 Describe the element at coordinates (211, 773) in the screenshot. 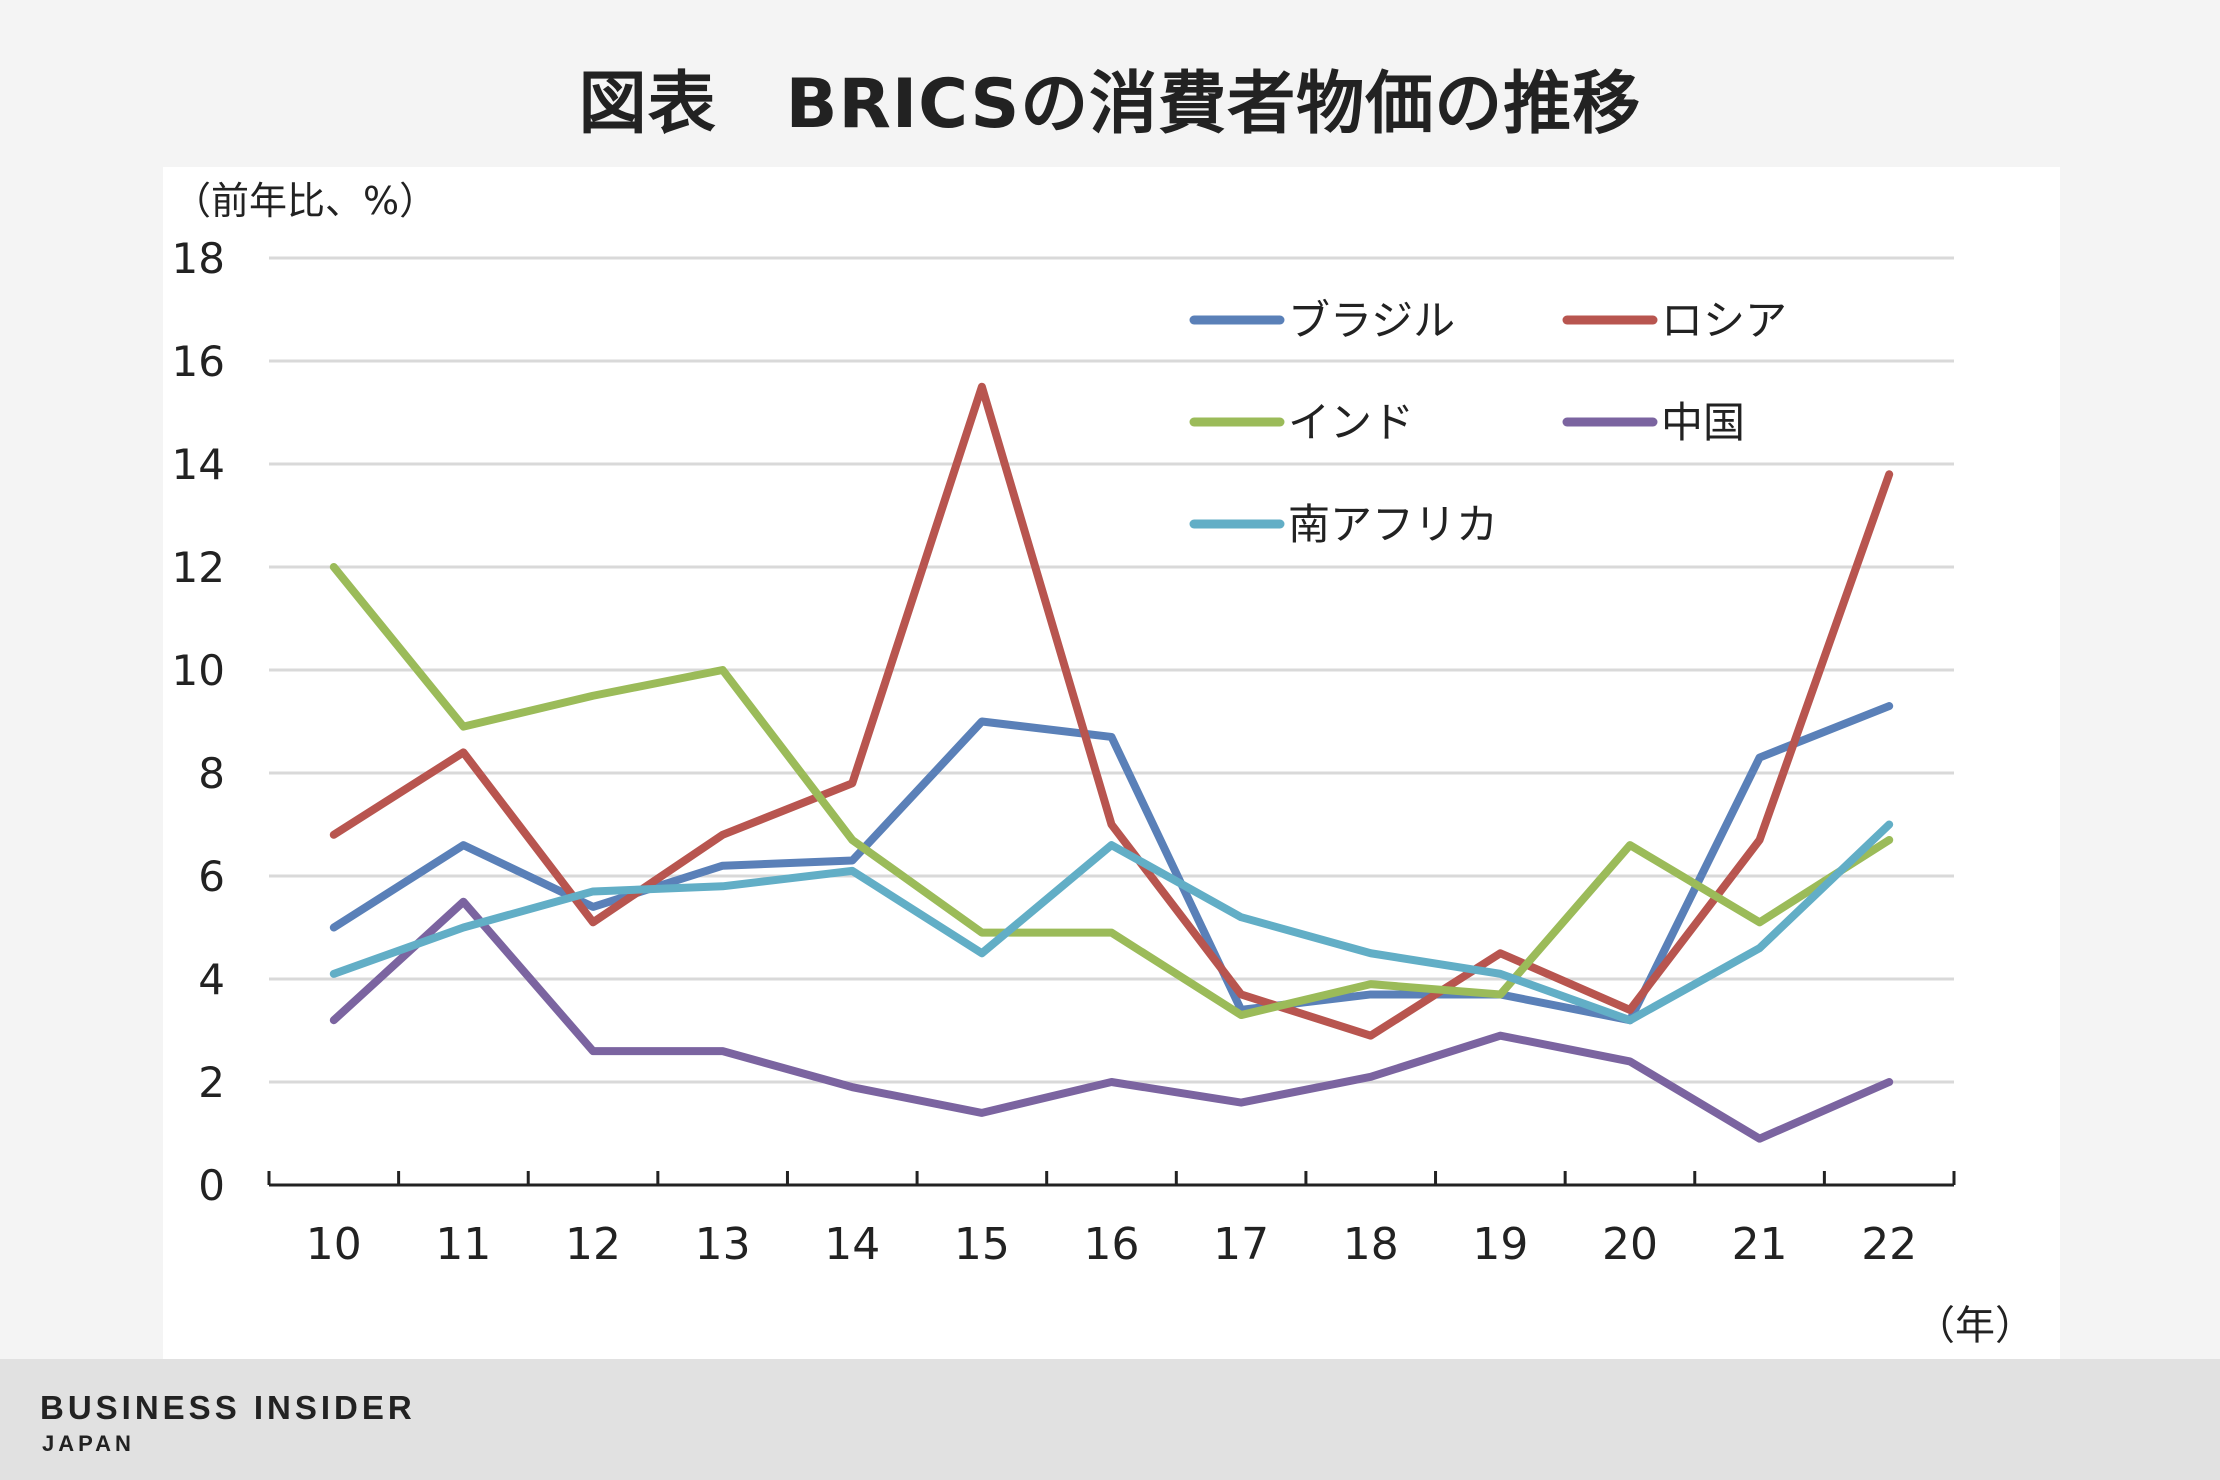

I see `y-tick-label: 8` at that location.